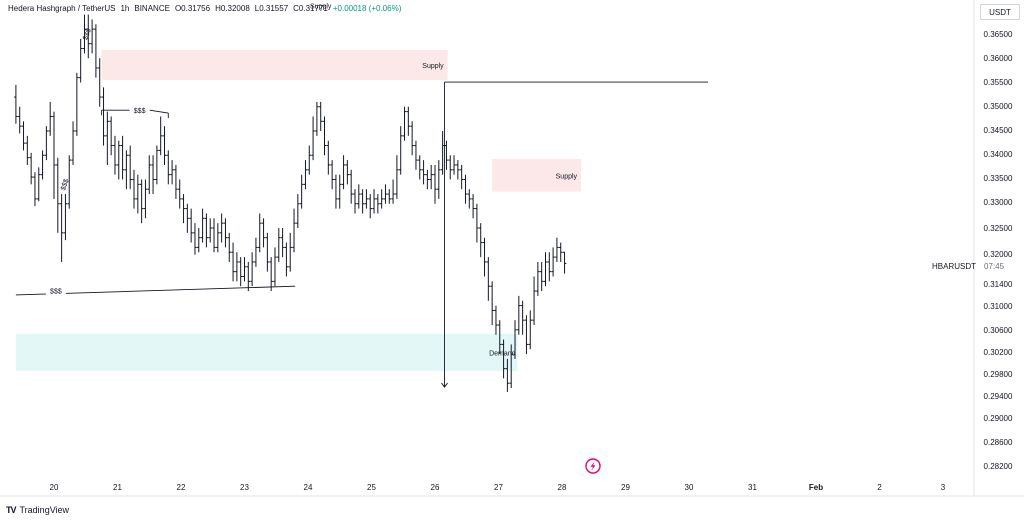  I want to click on time-tick-label: 26, so click(435, 487).